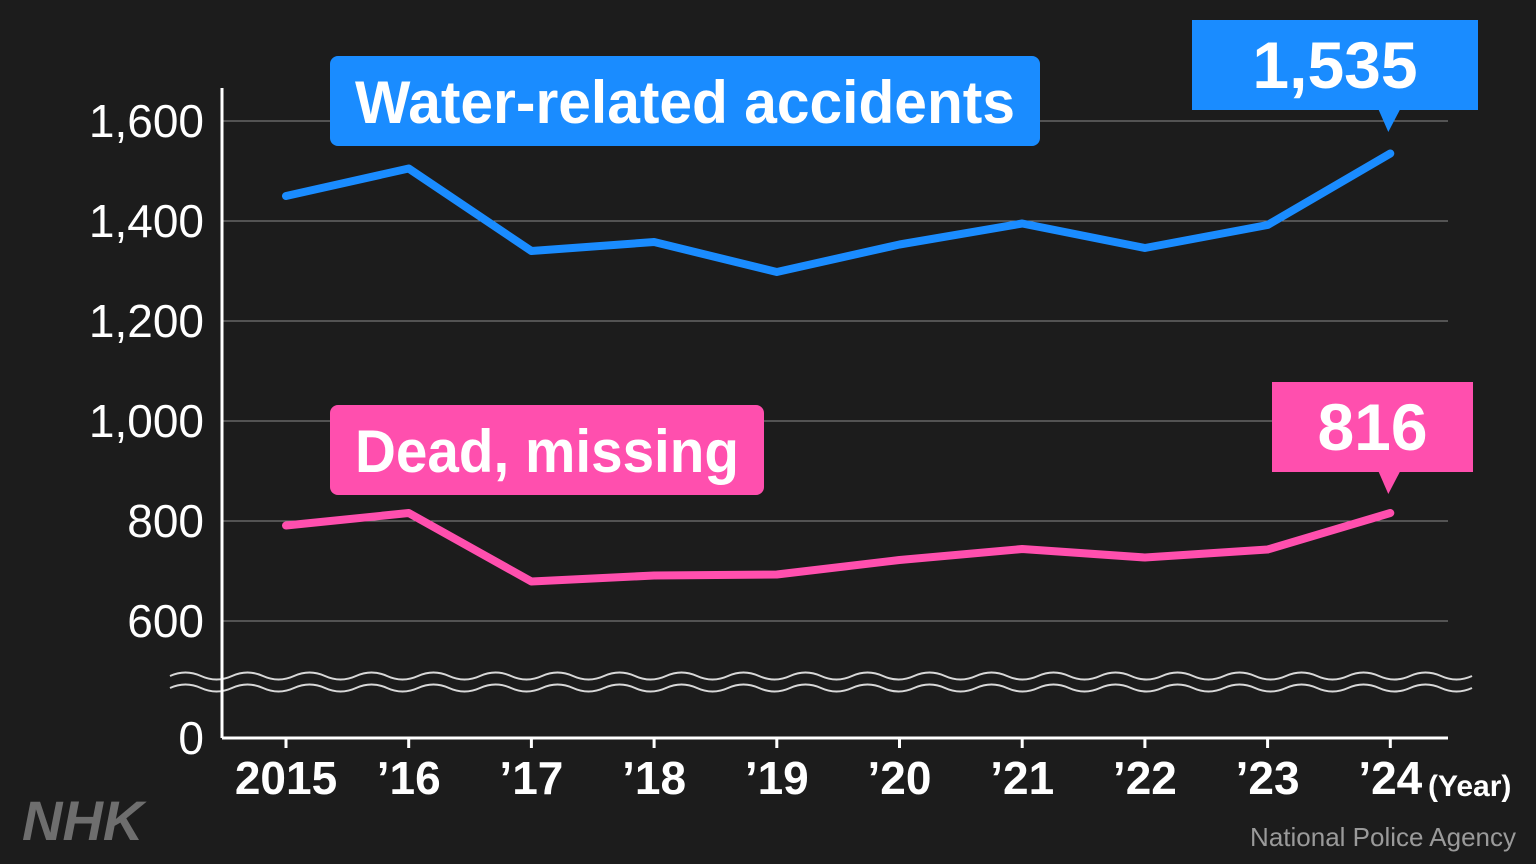 This screenshot has width=1536, height=864. What do you see at coordinates (165, 521) in the screenshot?
I see `y-tick-label: 800` at bounding box center [165, 521].